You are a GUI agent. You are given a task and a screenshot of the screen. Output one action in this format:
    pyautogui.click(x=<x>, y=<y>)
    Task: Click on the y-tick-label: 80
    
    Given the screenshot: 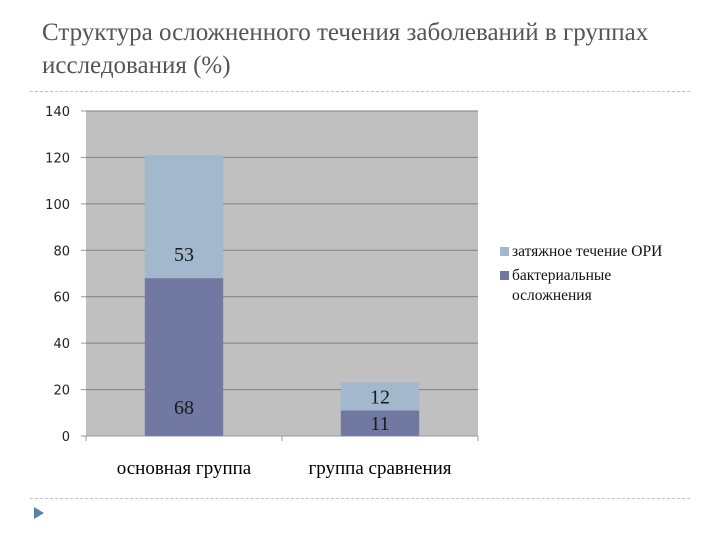 What is the action you would take?
    pyautogui.click(x=61, y=251)
    